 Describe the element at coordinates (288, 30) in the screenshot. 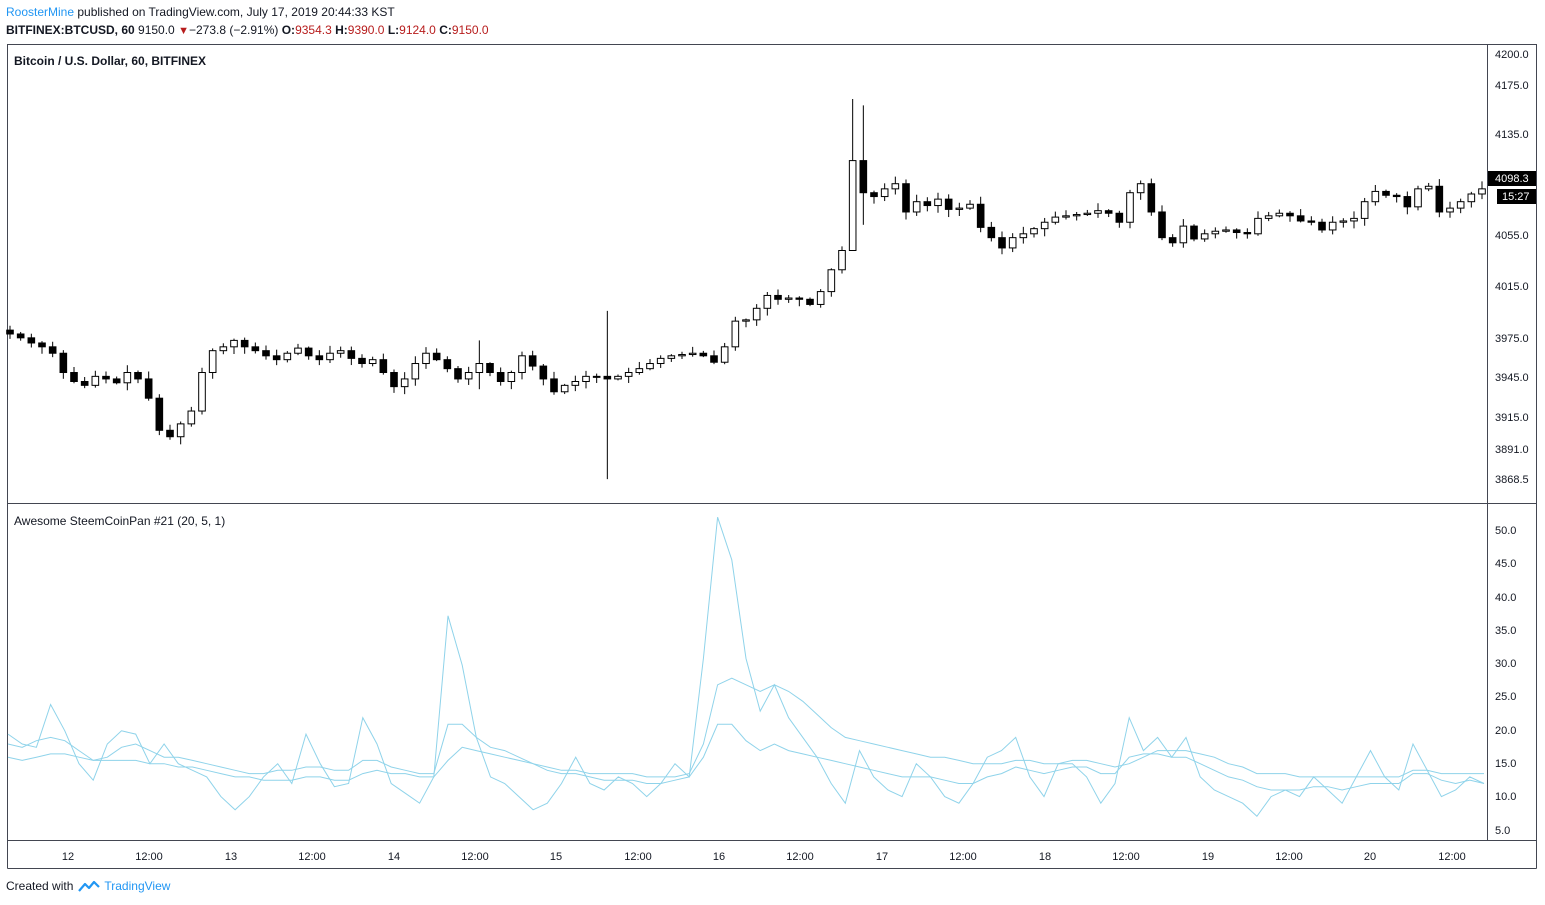

I see `open-label: O:` at that location.